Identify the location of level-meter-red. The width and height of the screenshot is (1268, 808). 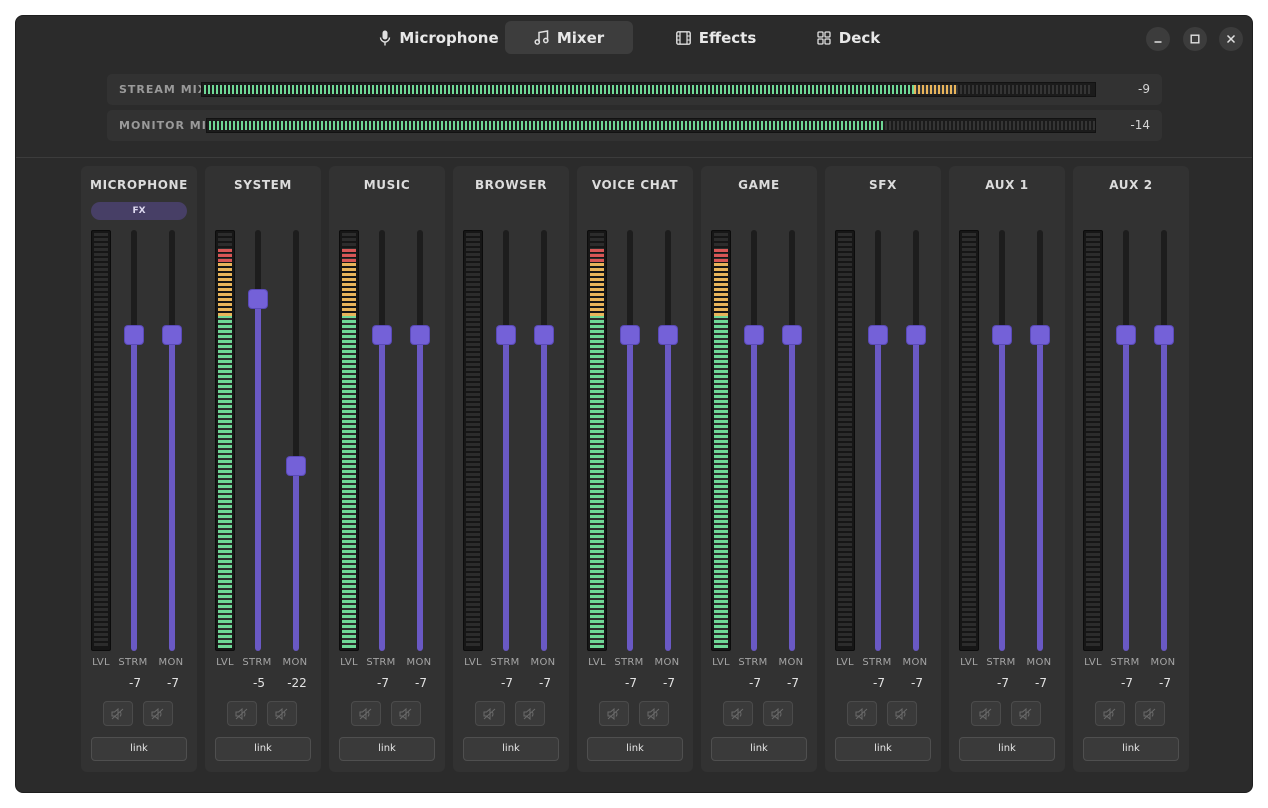
(721, 255).